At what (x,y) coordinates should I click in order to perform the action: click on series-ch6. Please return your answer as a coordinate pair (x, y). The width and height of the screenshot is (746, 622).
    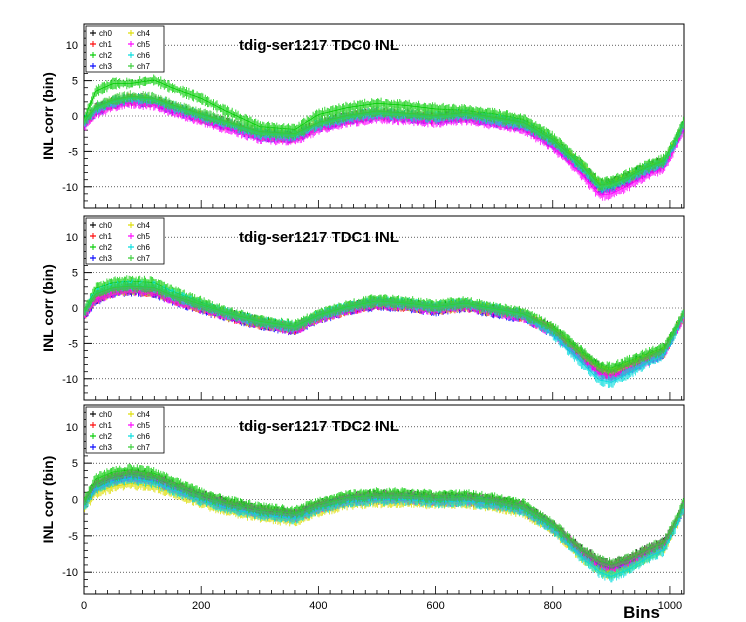
    Looking at the image, I should click on (384, 528).